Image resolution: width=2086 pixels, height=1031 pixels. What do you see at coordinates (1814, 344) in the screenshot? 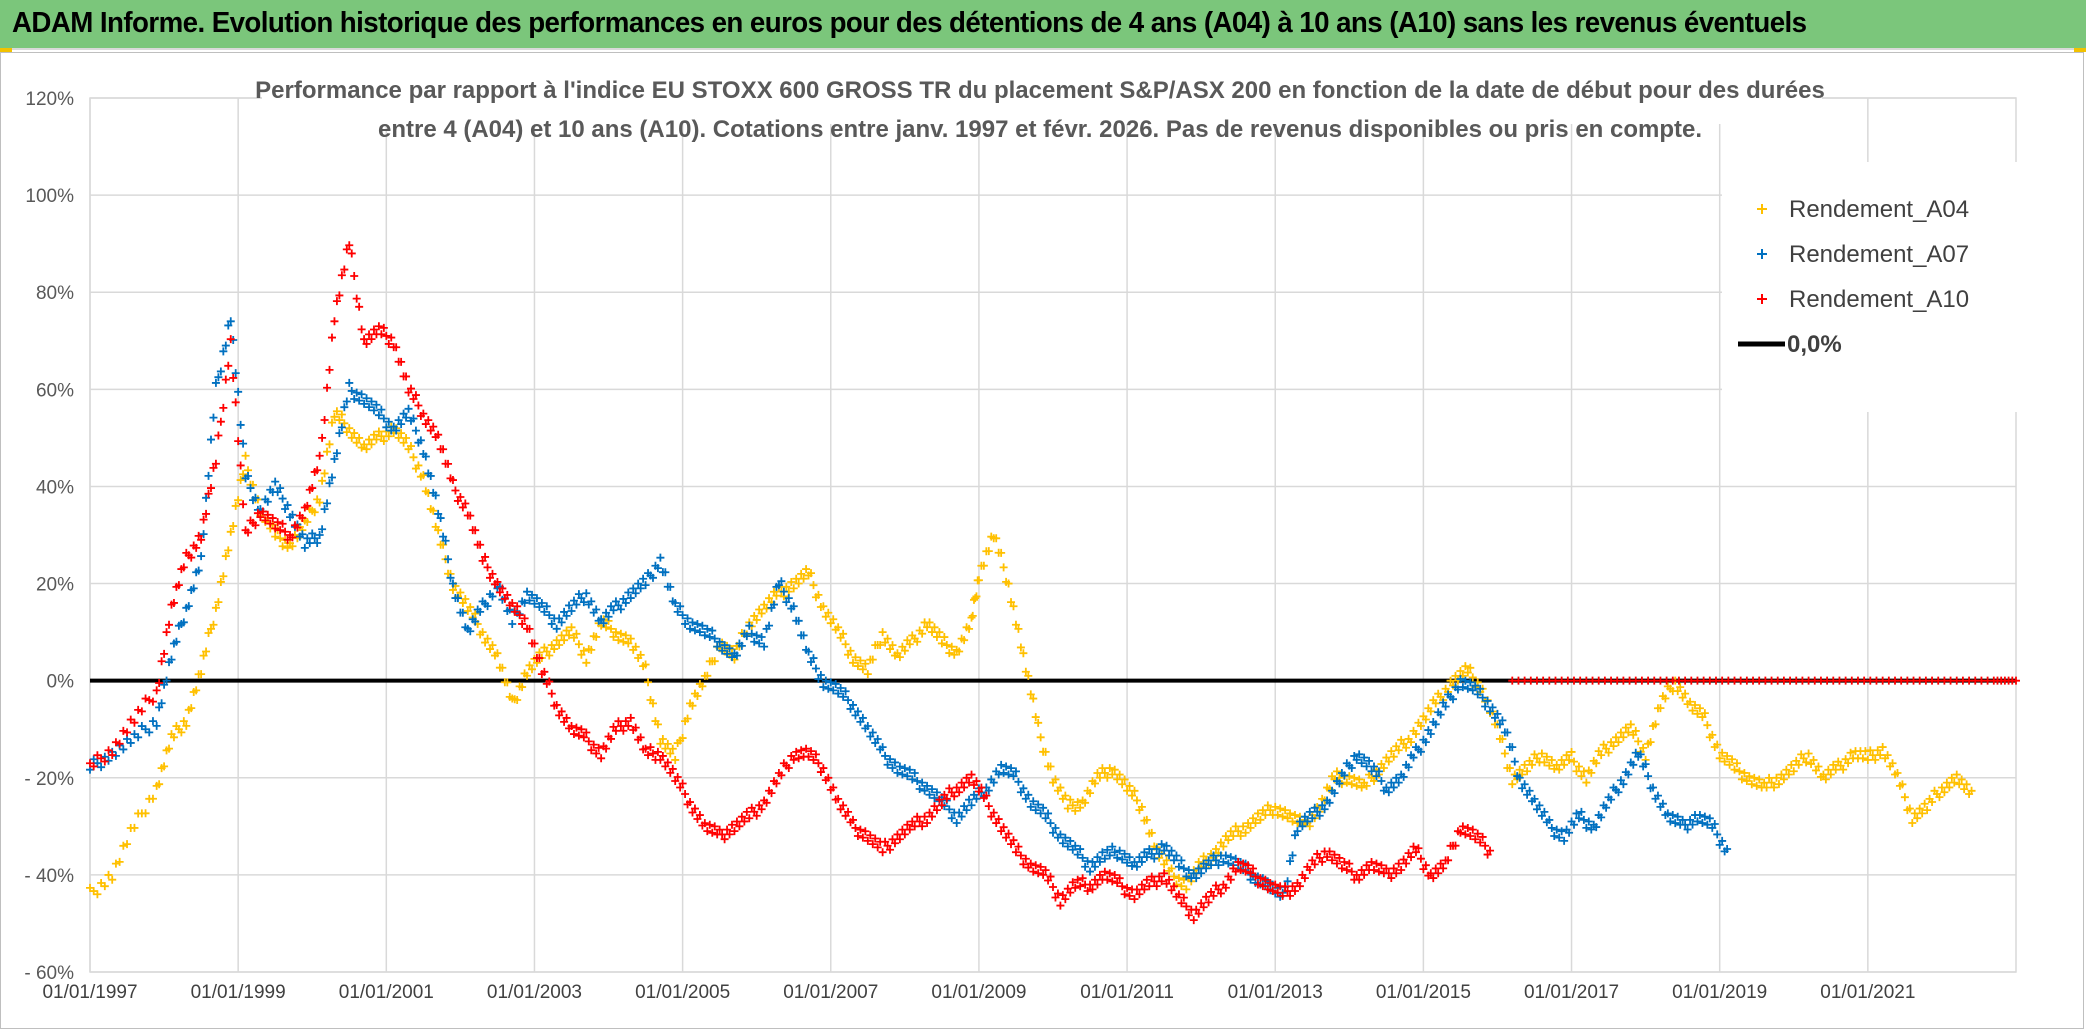
I see `legend-label: 0,0%` at bounding box center [1814, 344].